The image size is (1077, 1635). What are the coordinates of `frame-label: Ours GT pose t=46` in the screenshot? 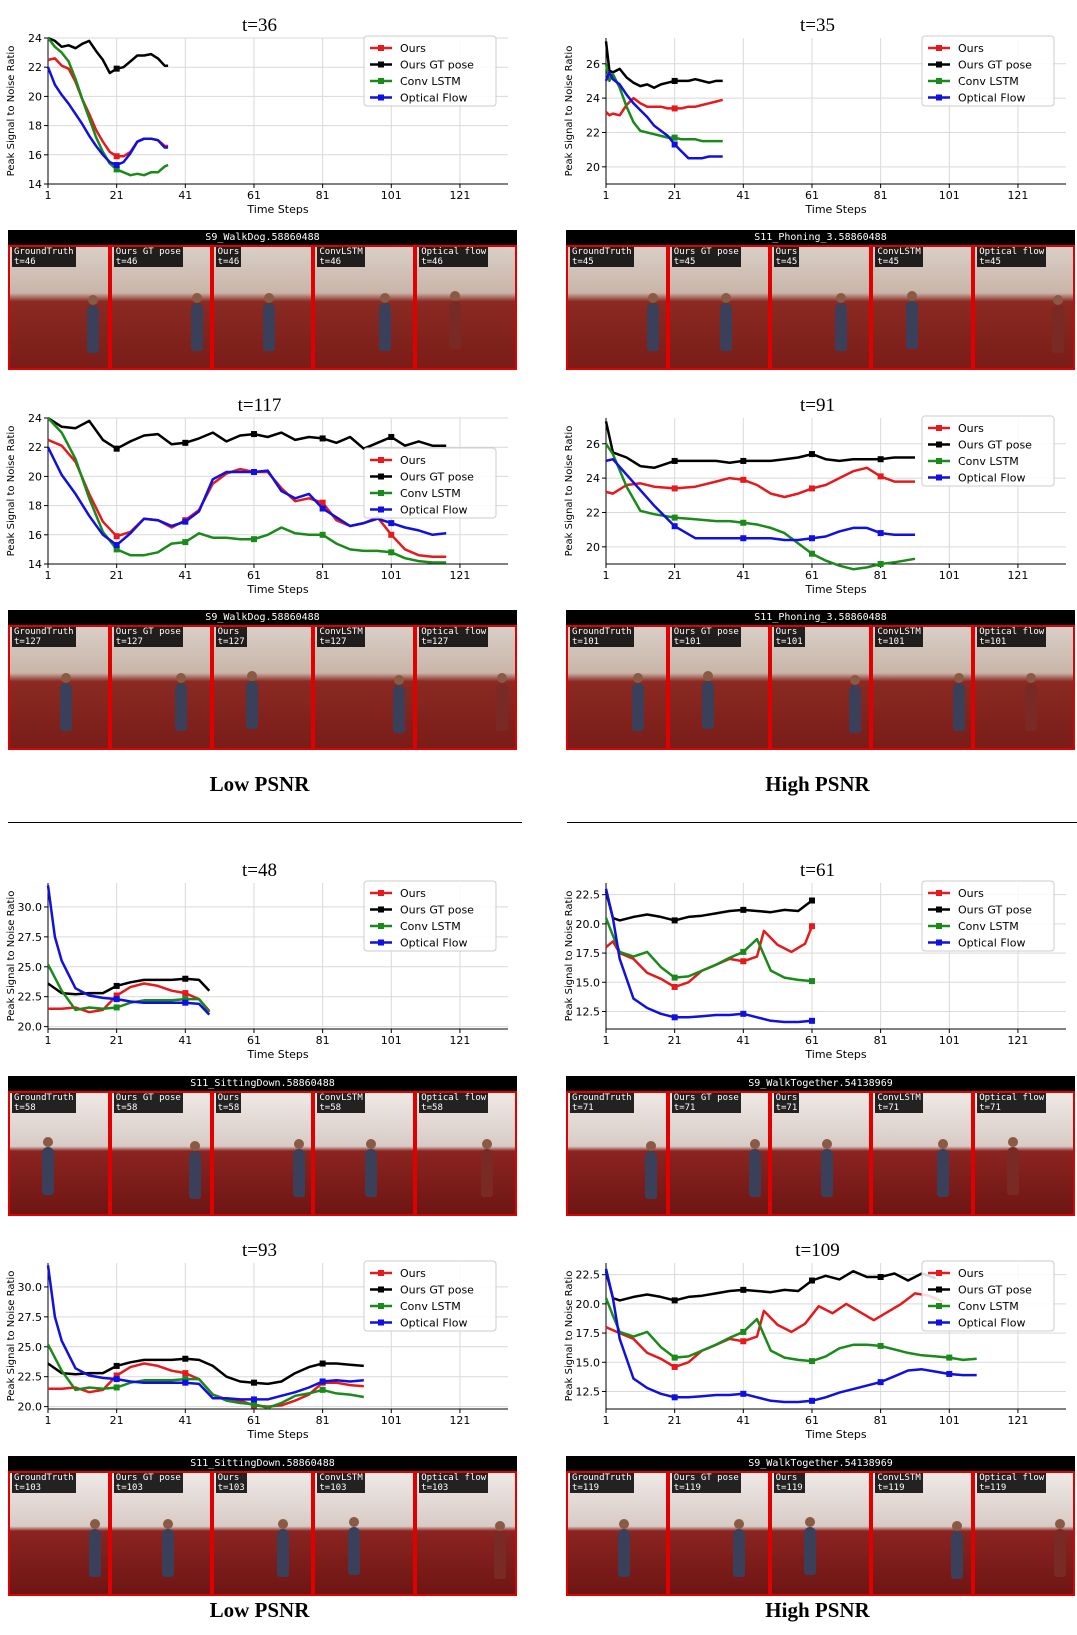 It's located at (148, 257).